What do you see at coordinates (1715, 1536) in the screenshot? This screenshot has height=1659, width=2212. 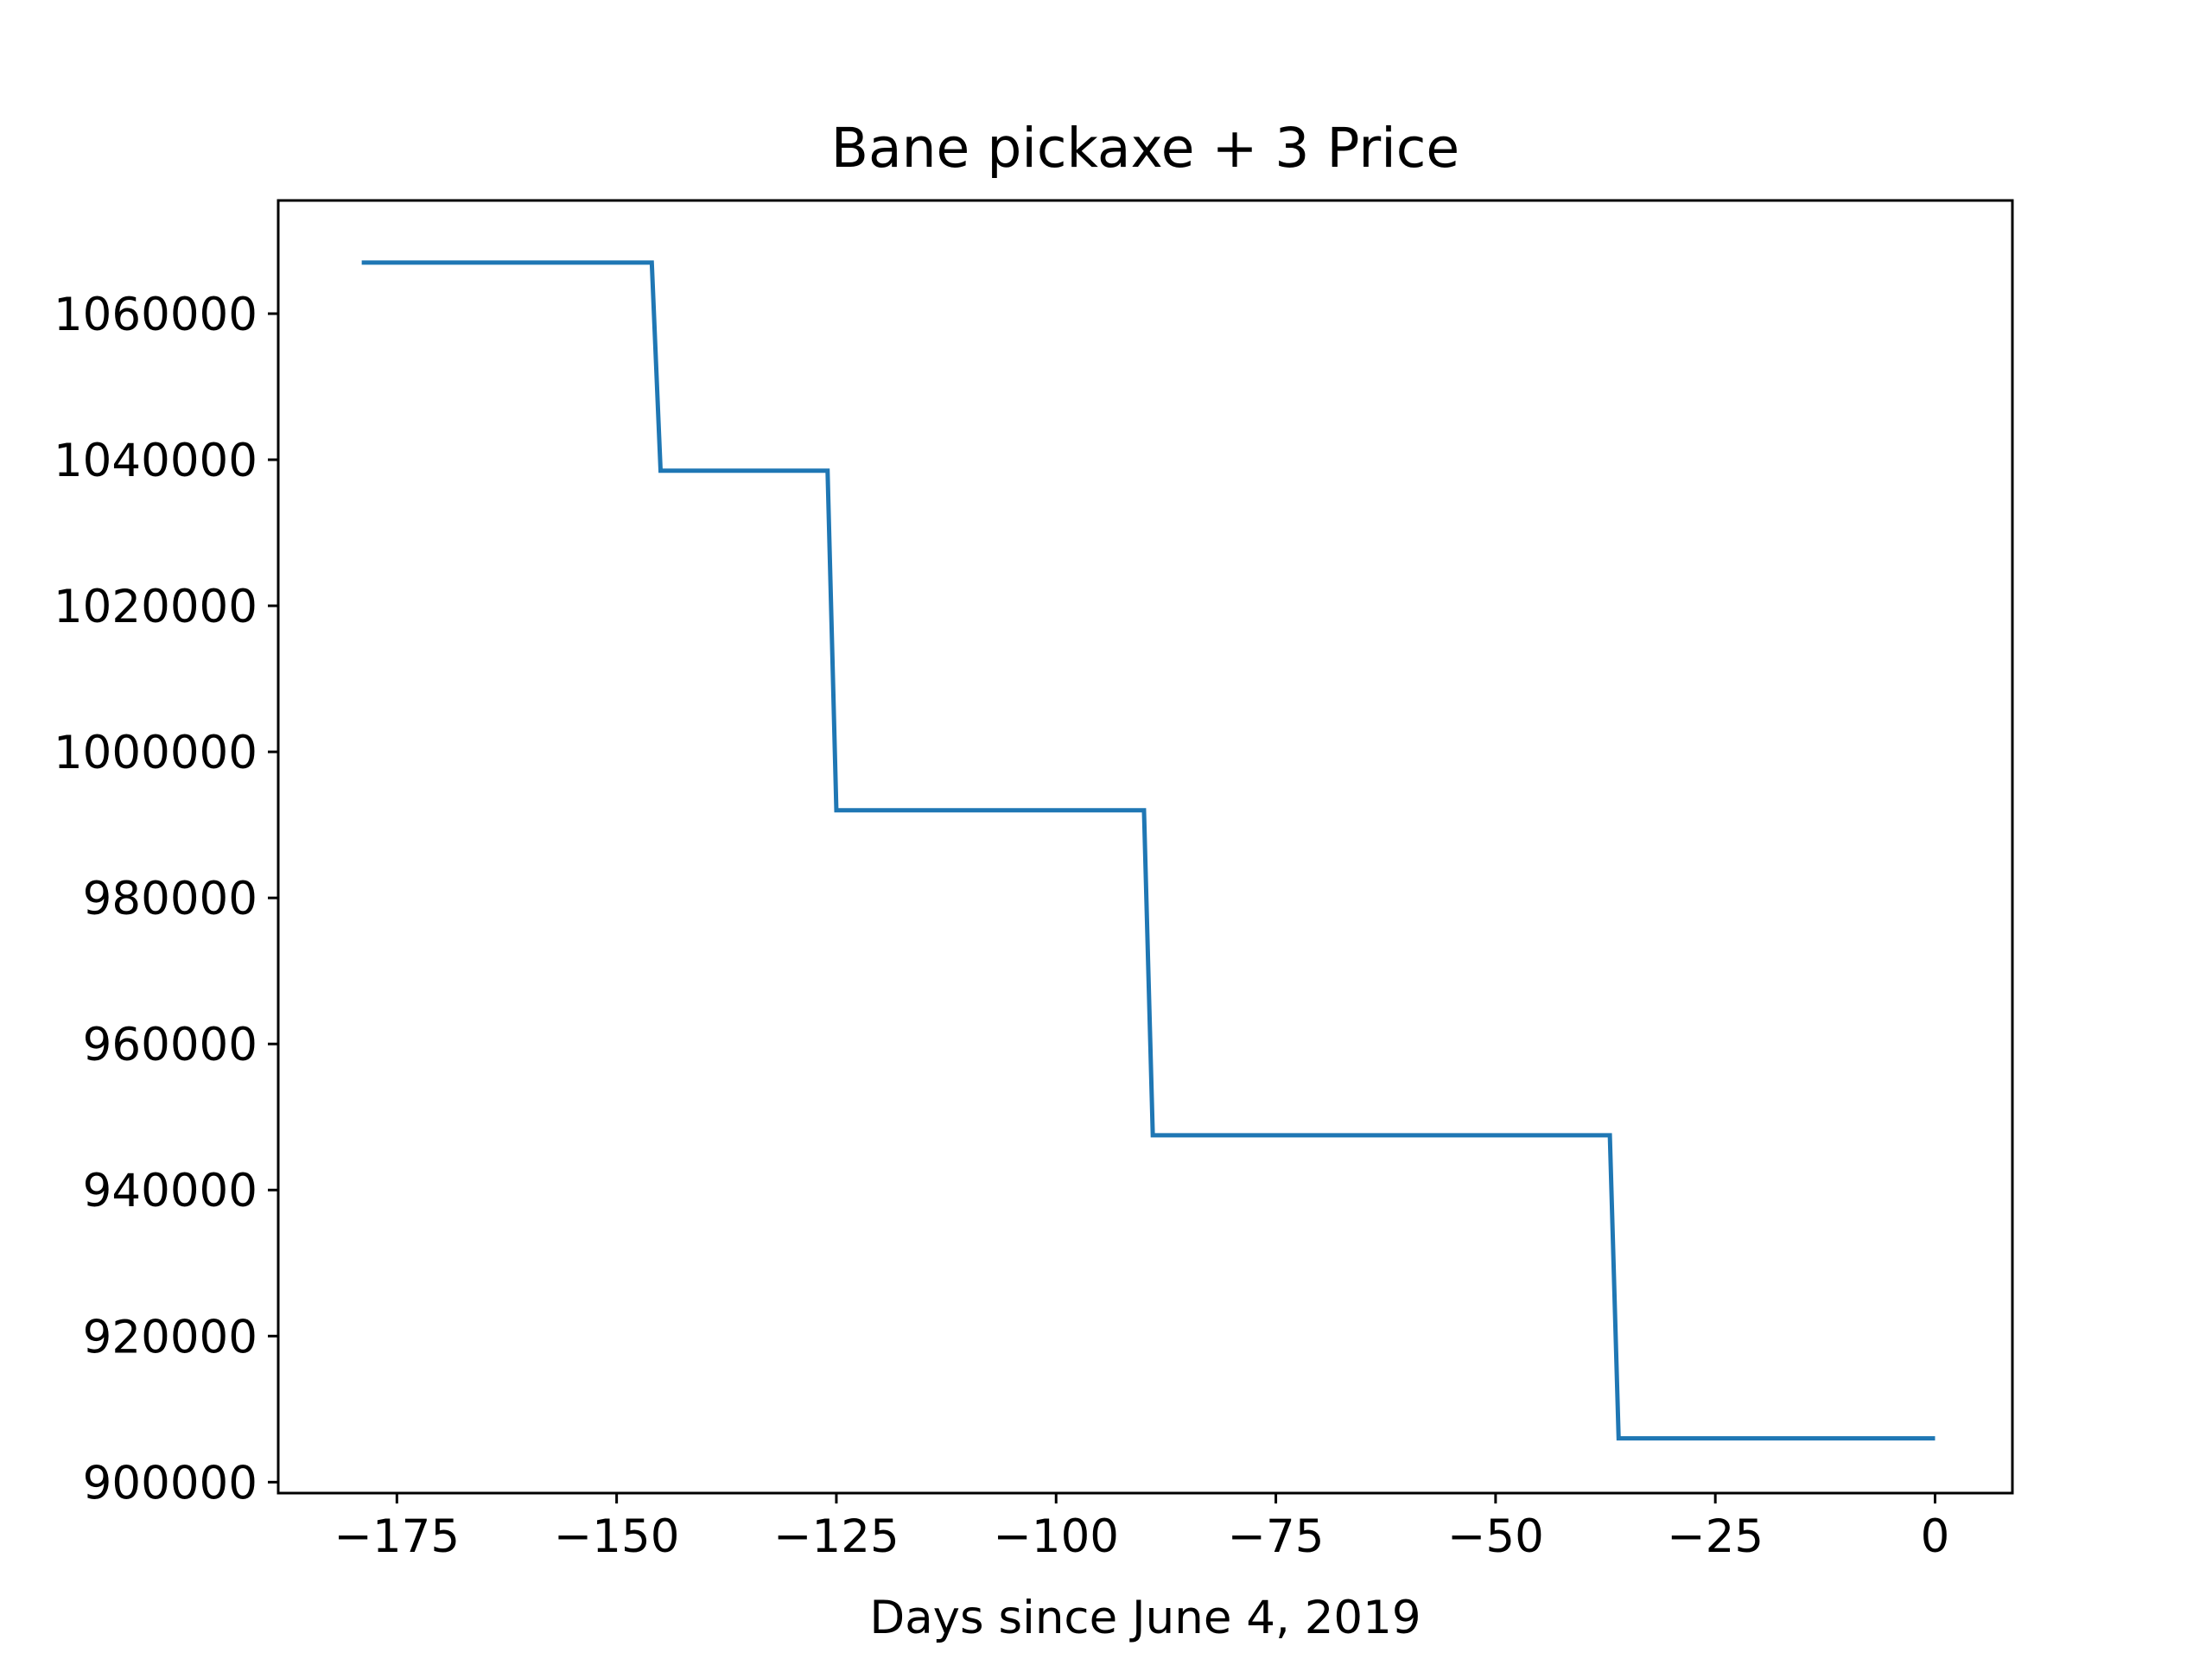 I see `x-tick-label: −25` at bounding box center [1715, 1536].